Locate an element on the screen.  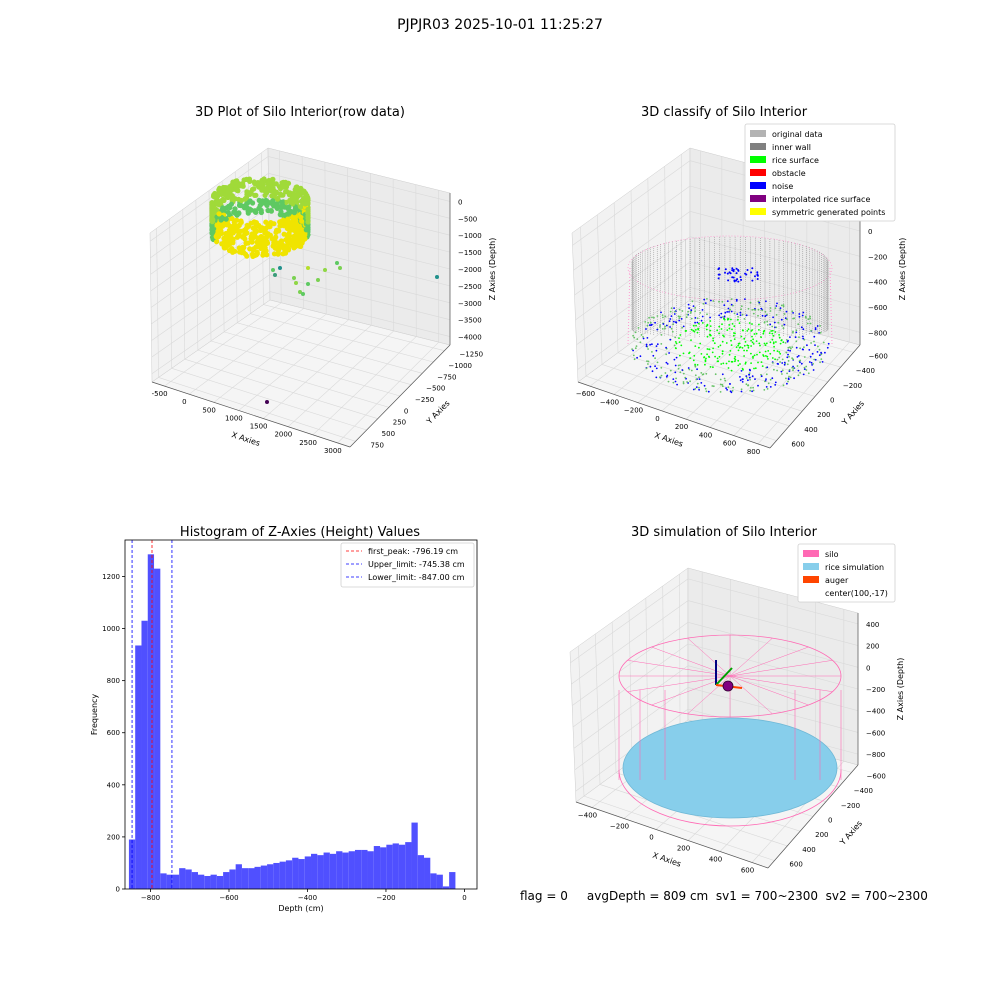
z-tick-label: −200 is located at coordinates (877, 257).